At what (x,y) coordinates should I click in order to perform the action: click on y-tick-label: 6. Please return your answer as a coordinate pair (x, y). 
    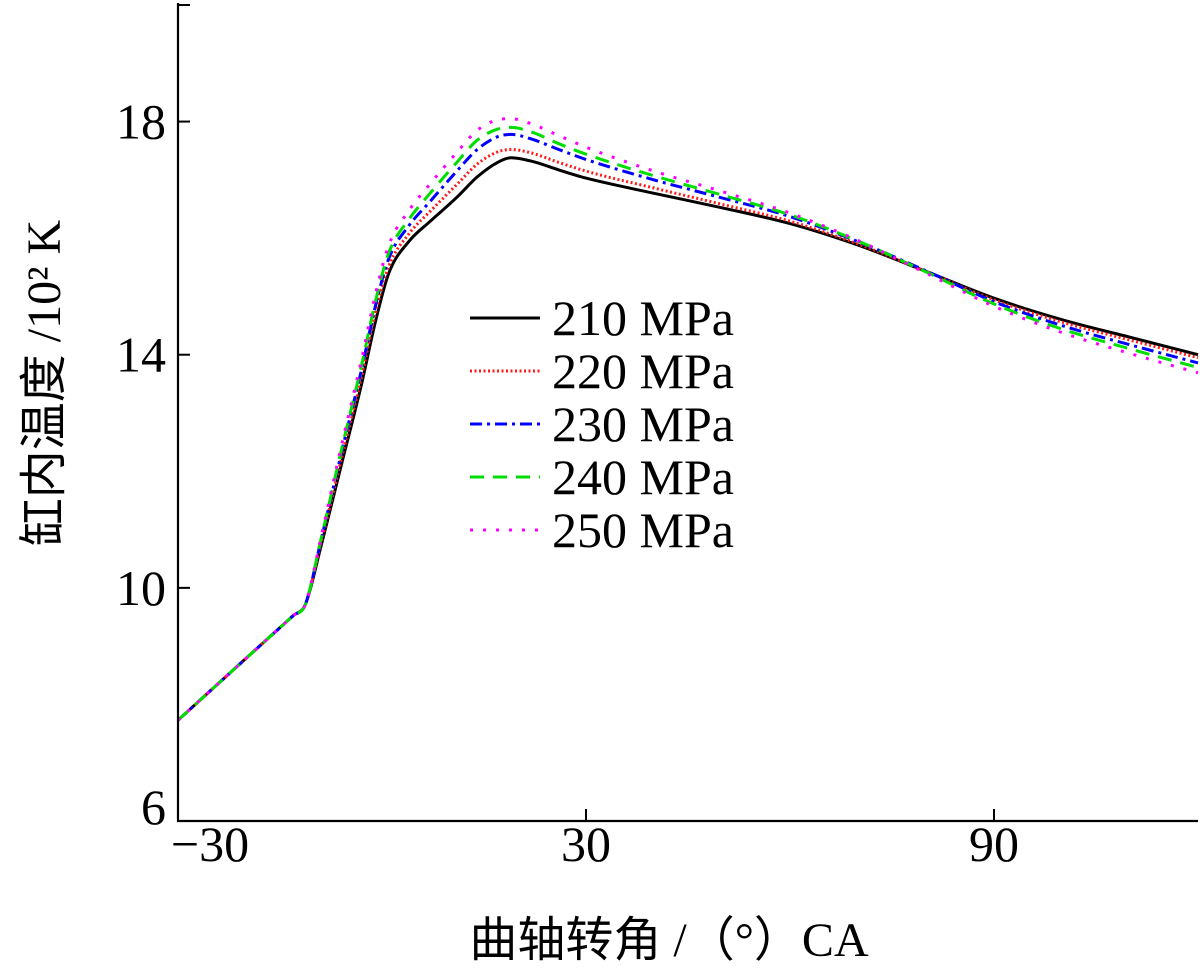
    Looking at the image, I should click on (153, 807).